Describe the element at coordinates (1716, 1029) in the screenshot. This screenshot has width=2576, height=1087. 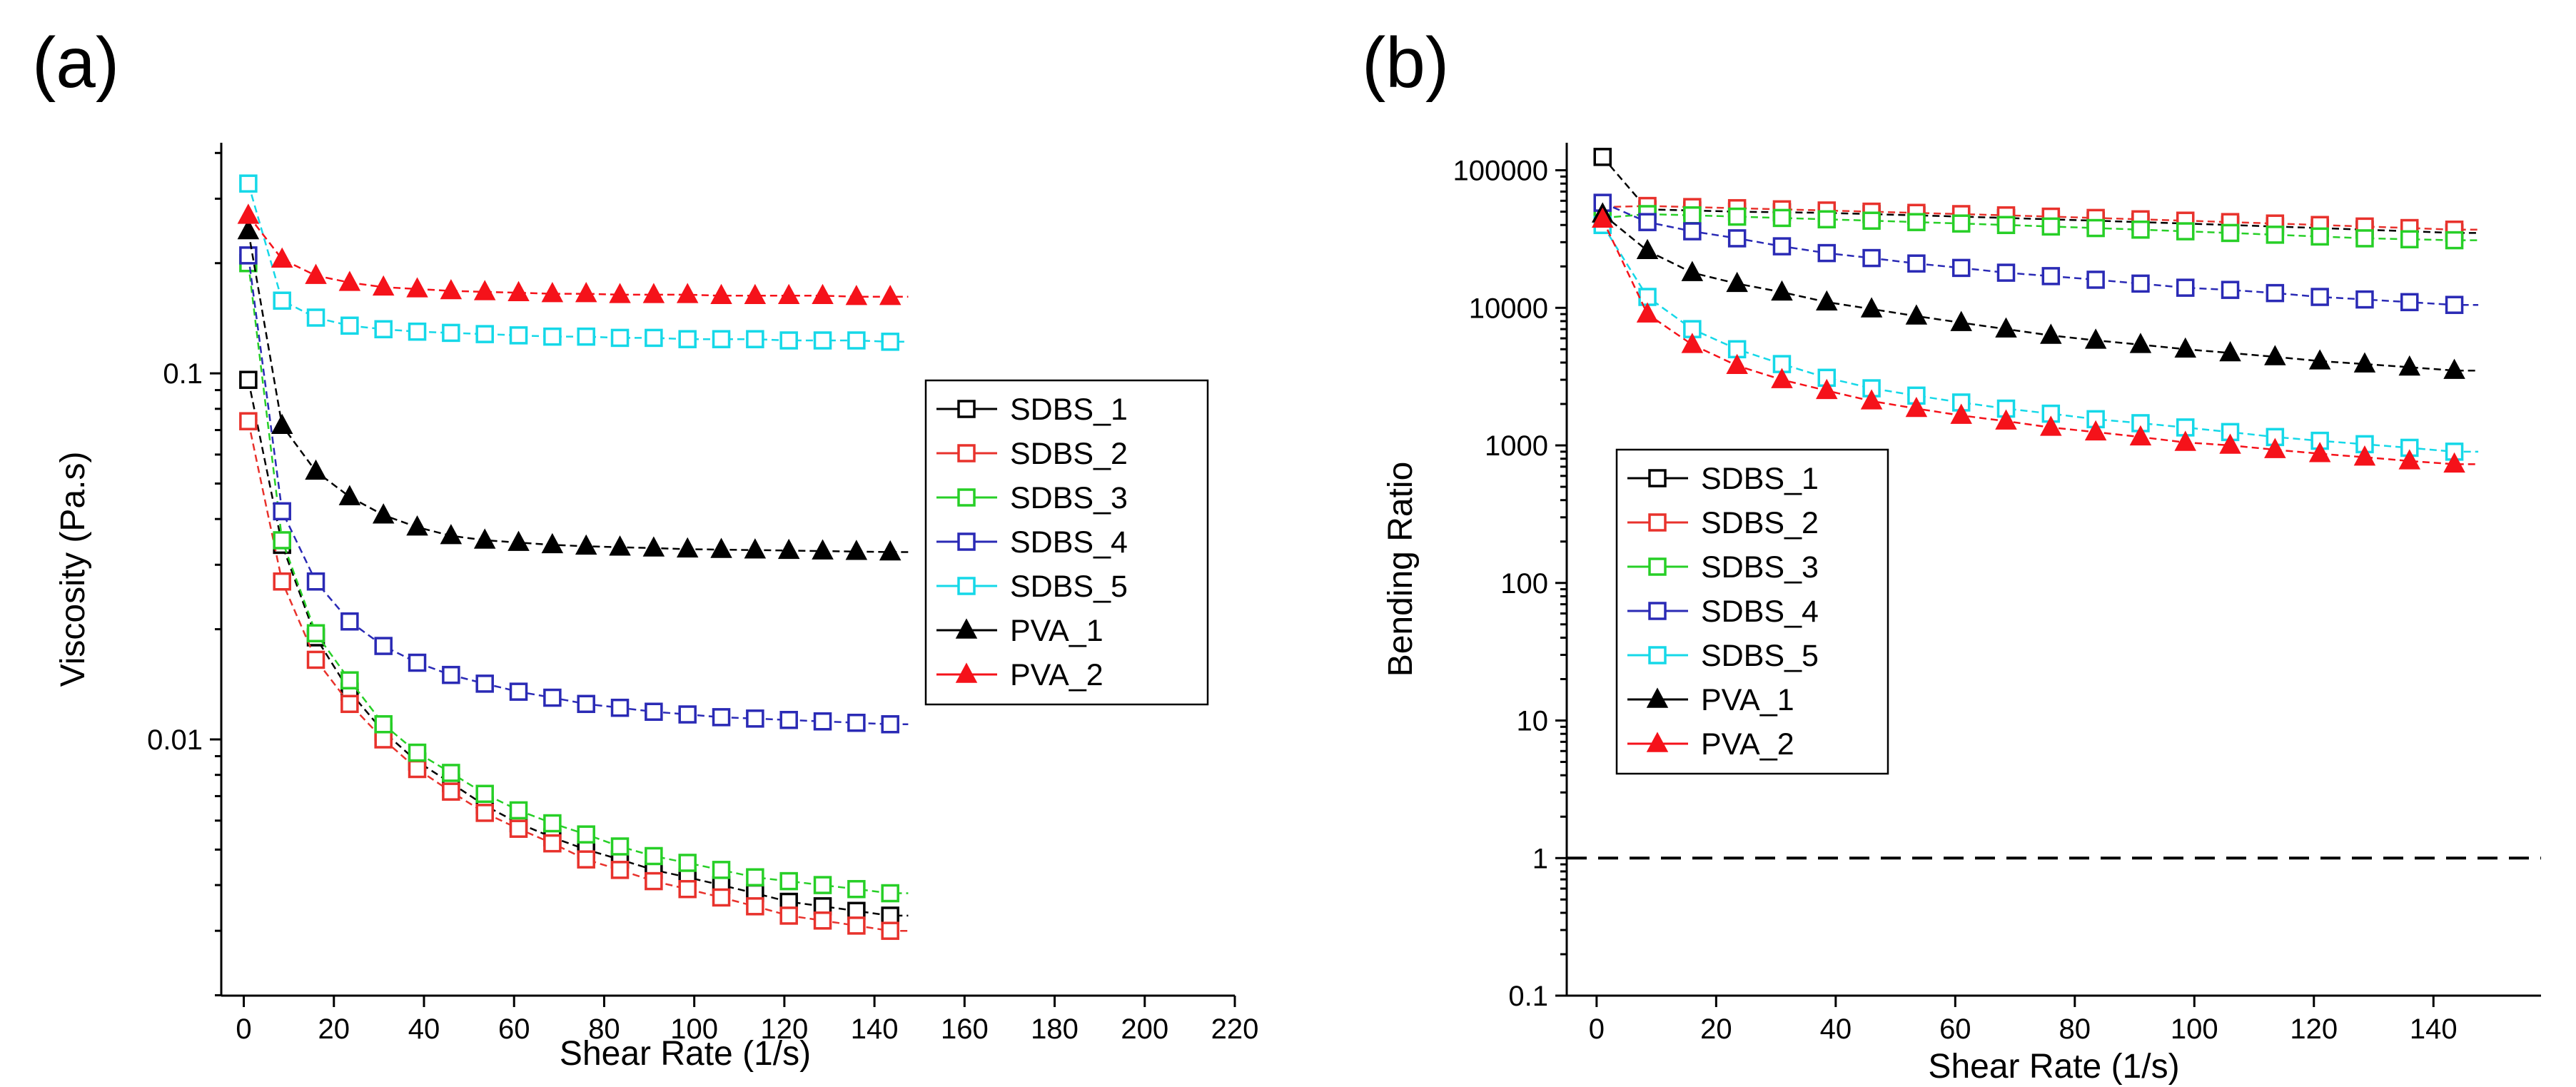
I see `x-tick-label: 20` at that location.